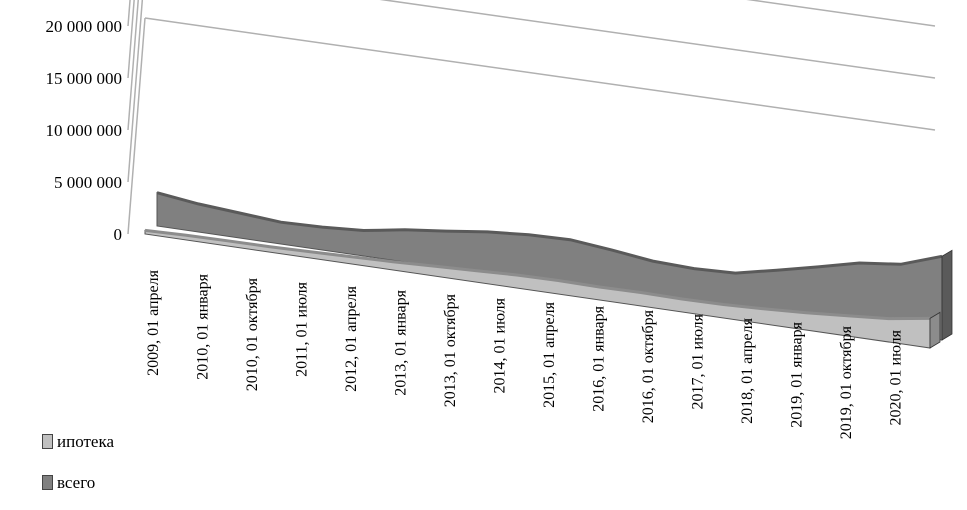 The image size is (967, 510). Describe the element at coordinates (599, 358) in the screenshot. I see `x-tick-label: 2016, 01 января` at that location.